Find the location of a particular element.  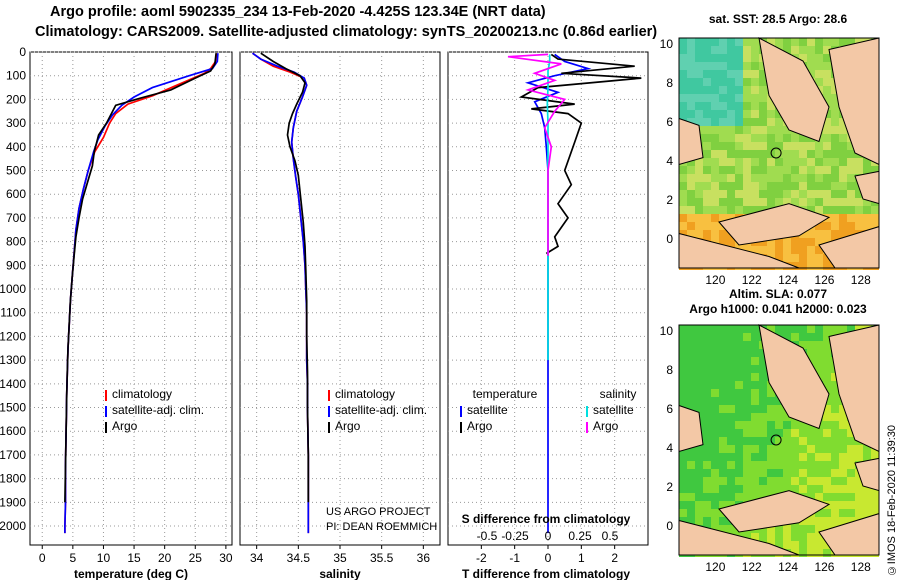

sla-map-frame is located at coordinates (779, 440).